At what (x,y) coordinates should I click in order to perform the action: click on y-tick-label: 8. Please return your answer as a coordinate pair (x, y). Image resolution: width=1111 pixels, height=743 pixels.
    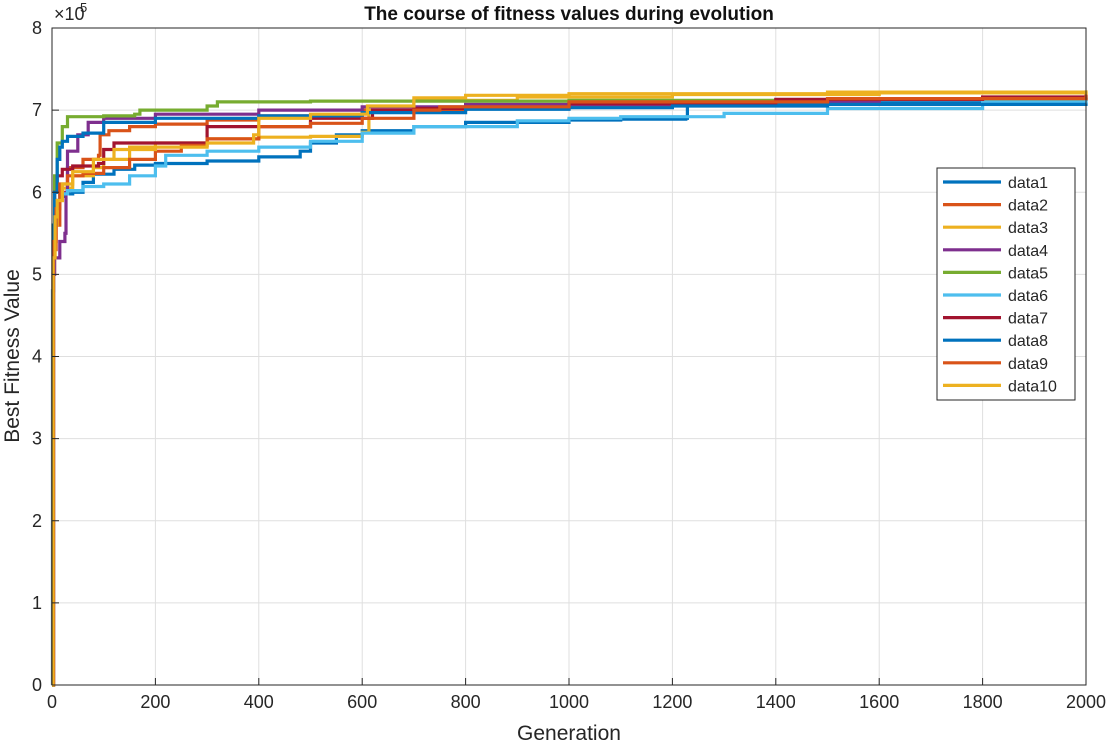
    Looking at the image, I should click on (37, 28).